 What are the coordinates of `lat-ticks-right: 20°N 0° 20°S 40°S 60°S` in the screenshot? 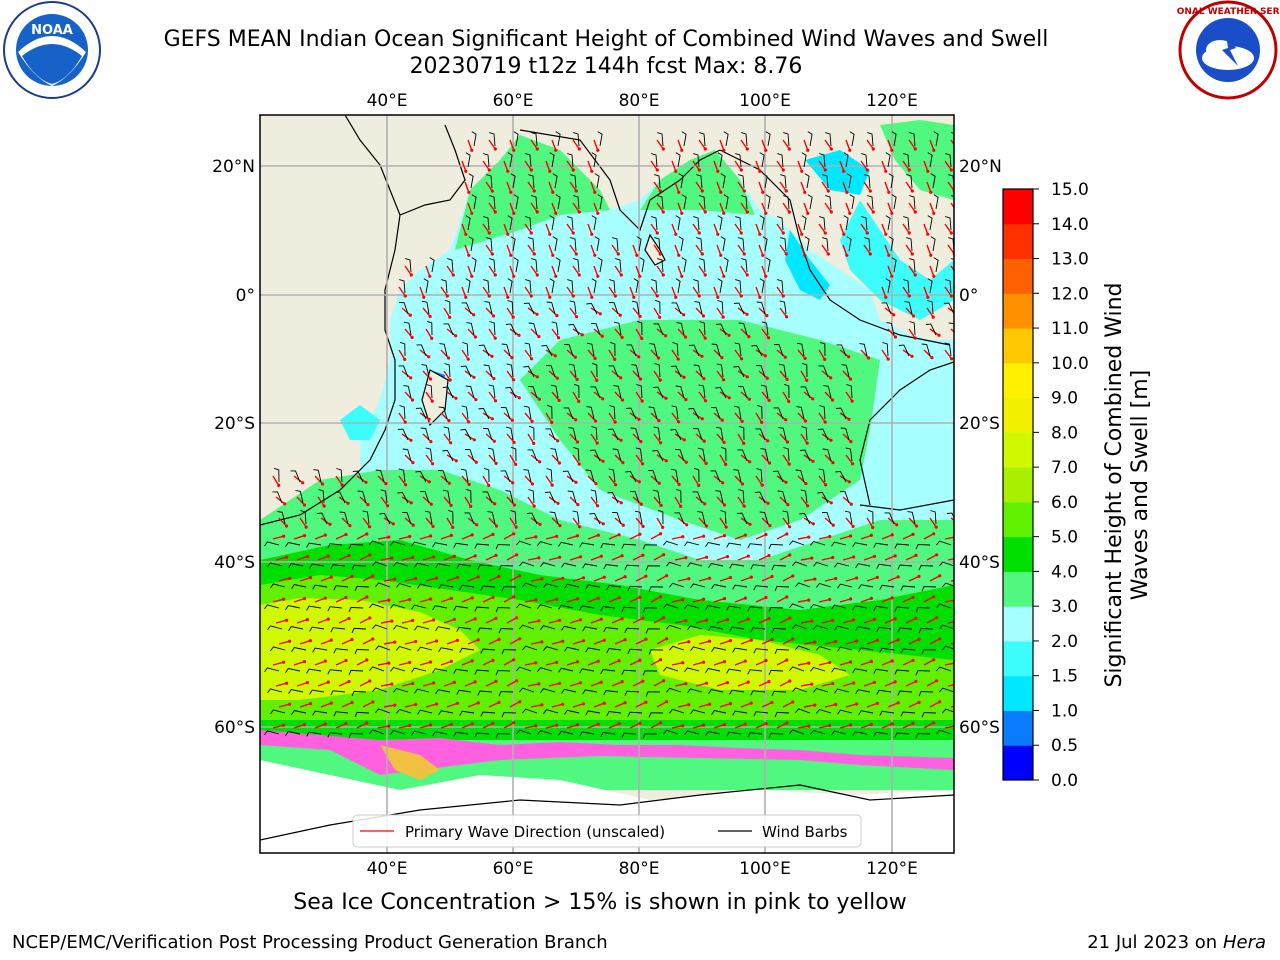 It's located at (980, 447).